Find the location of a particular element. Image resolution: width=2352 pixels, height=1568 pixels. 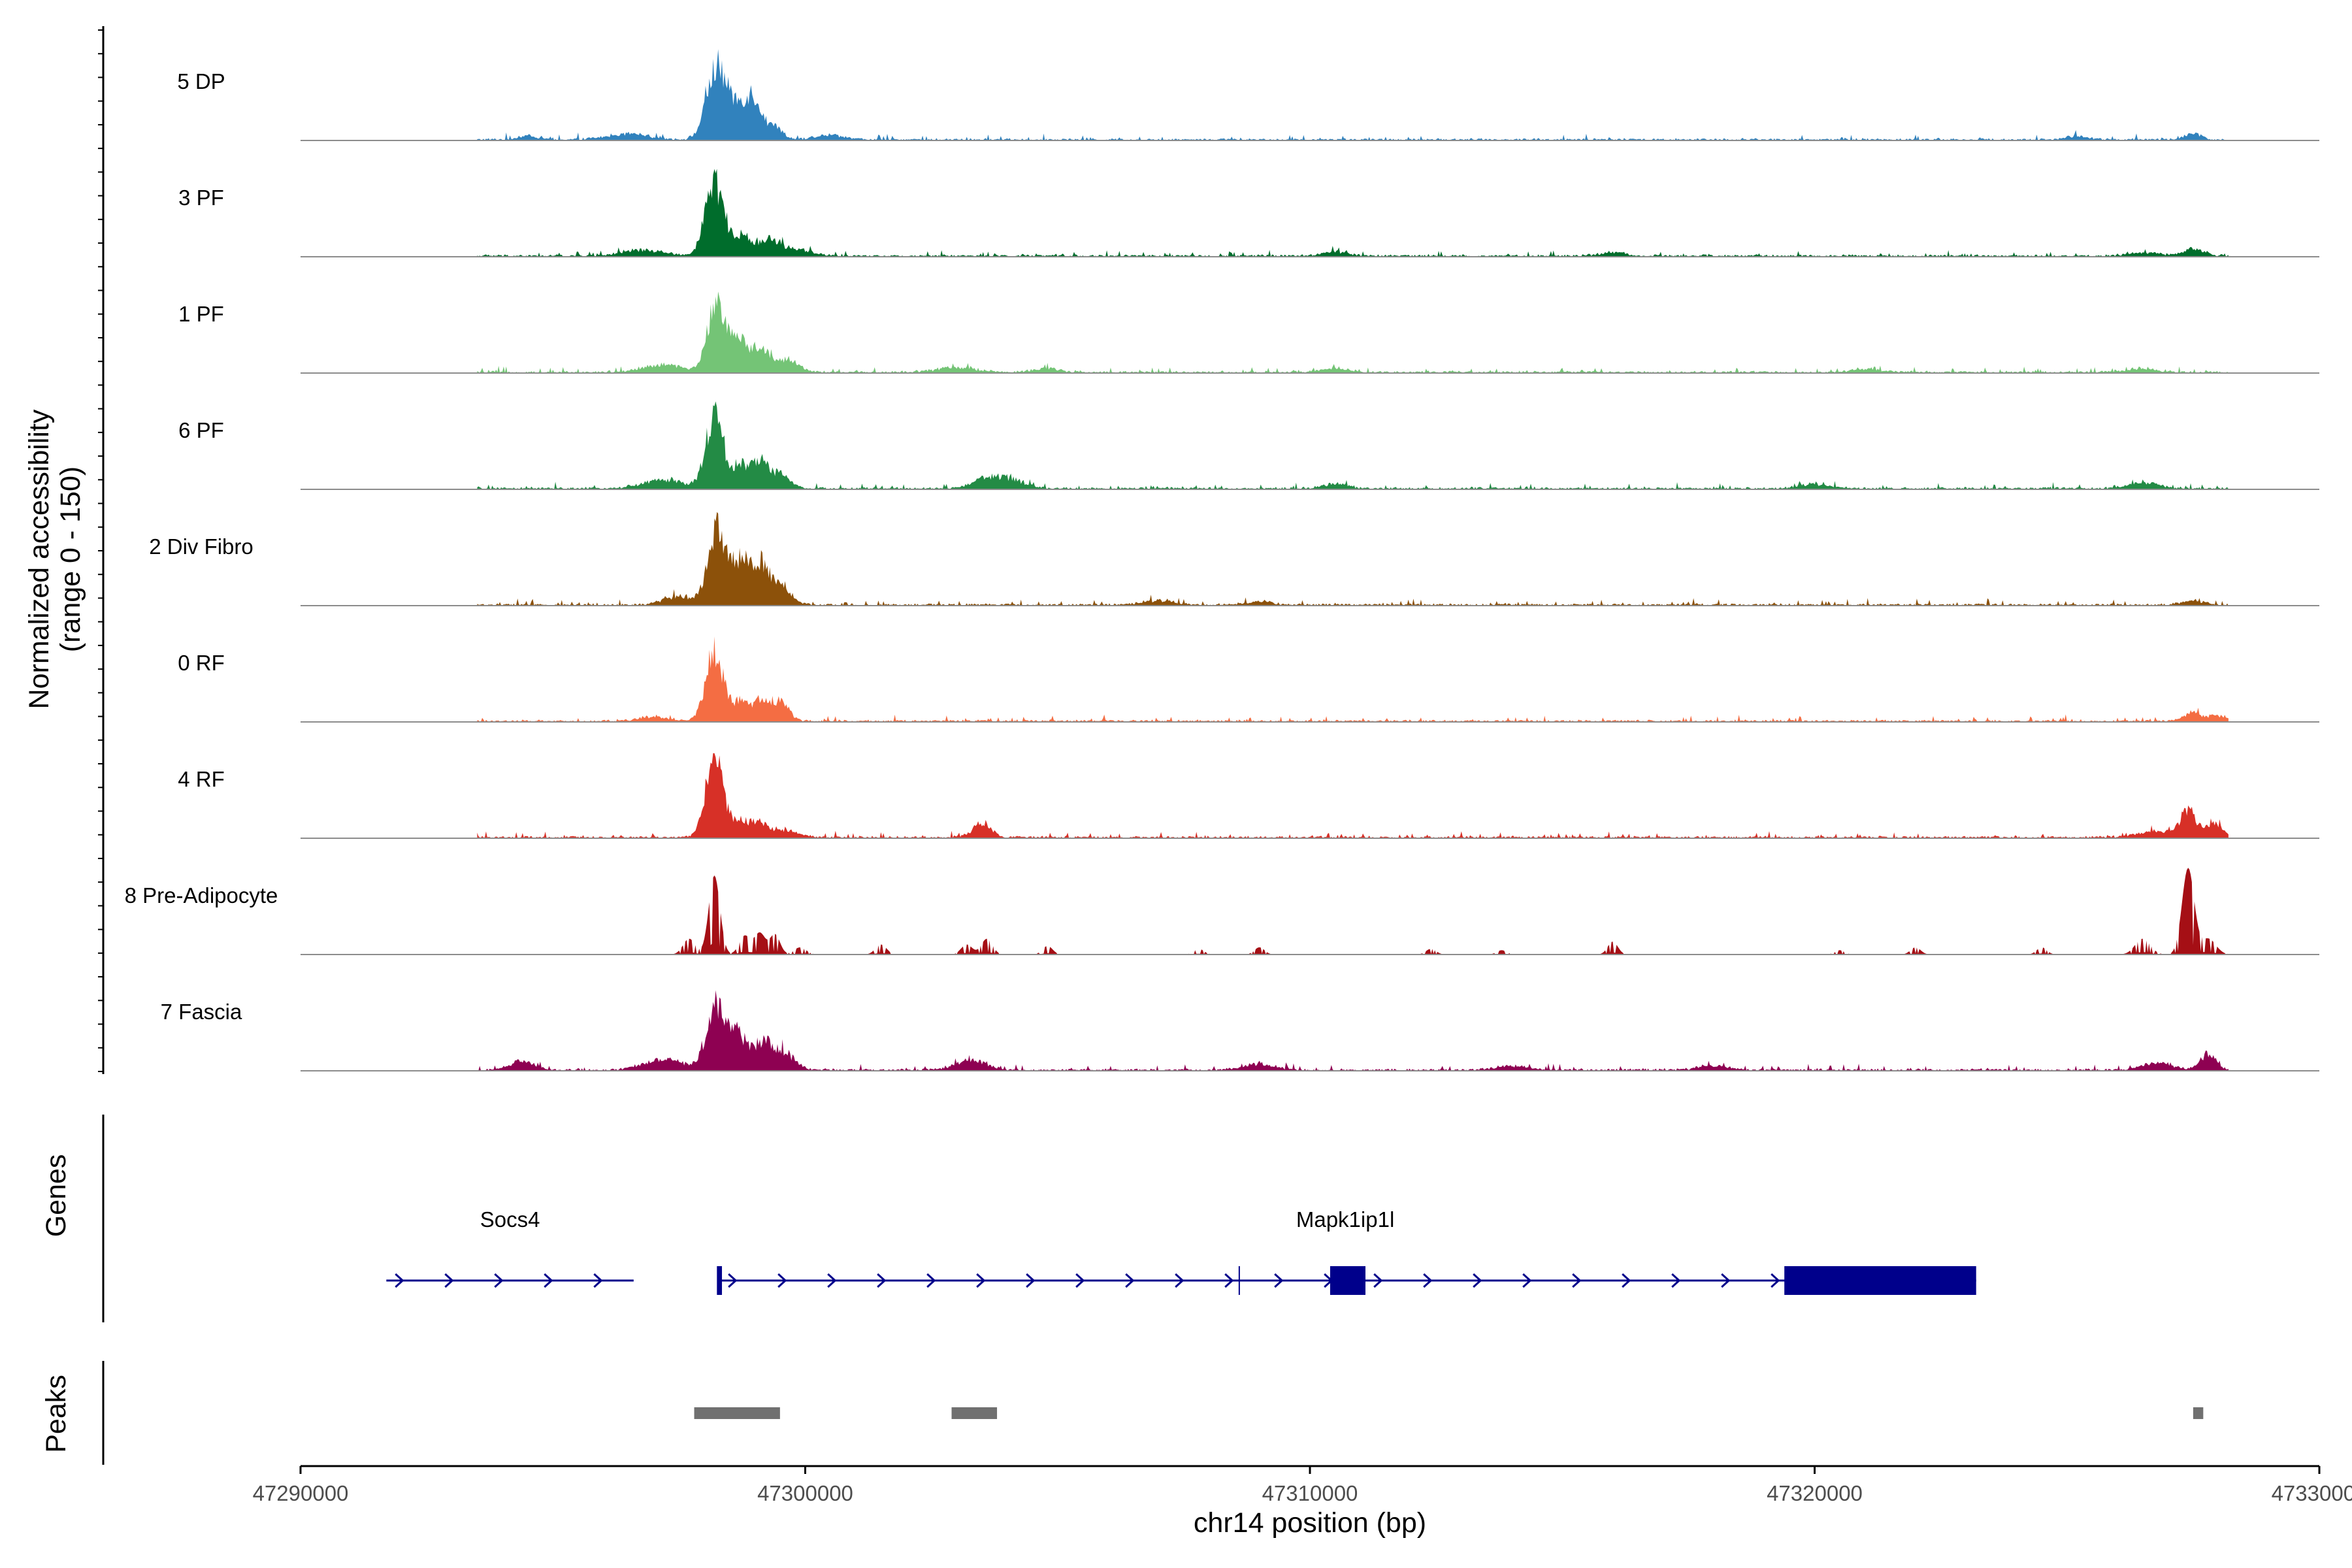

accessibility-y-axis is located at coordinates (101, 550).